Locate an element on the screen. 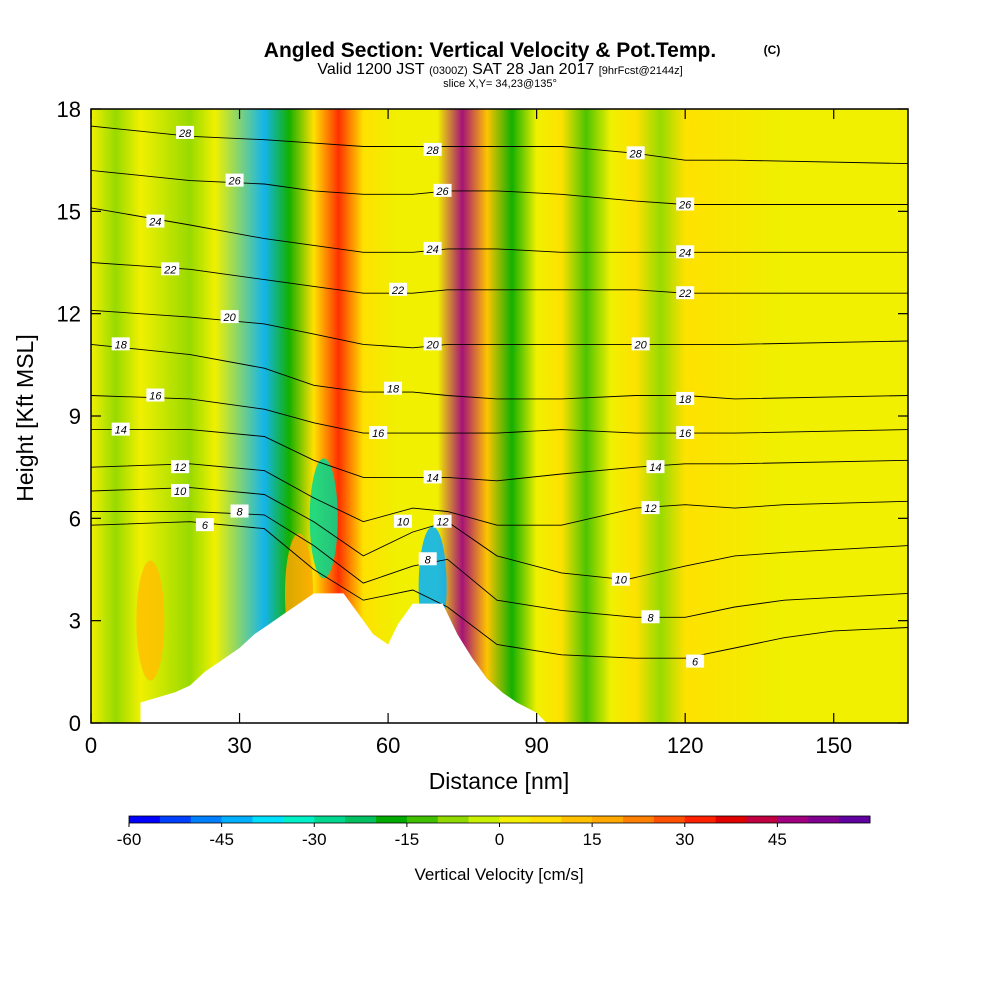 The height and width of the screenshot is (1000, 1000). y-tick-label: 0 is located at coordinates (75, 723).